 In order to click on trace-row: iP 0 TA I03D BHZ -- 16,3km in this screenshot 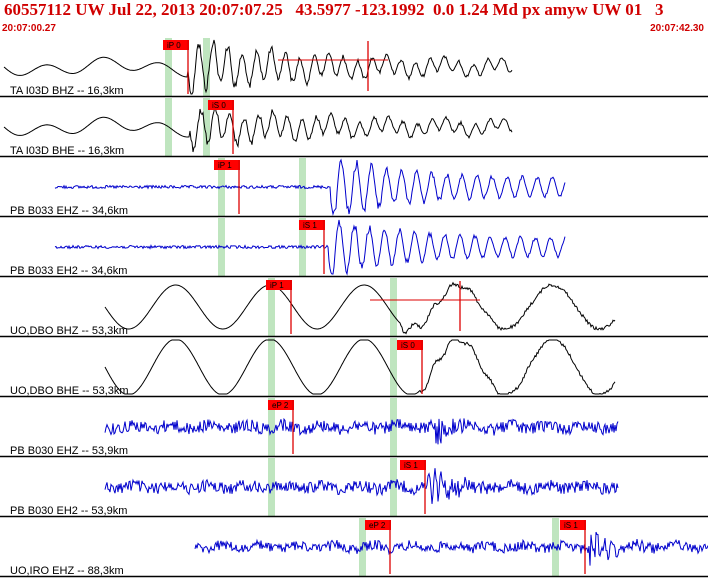, I will do `click(354, 68)`.